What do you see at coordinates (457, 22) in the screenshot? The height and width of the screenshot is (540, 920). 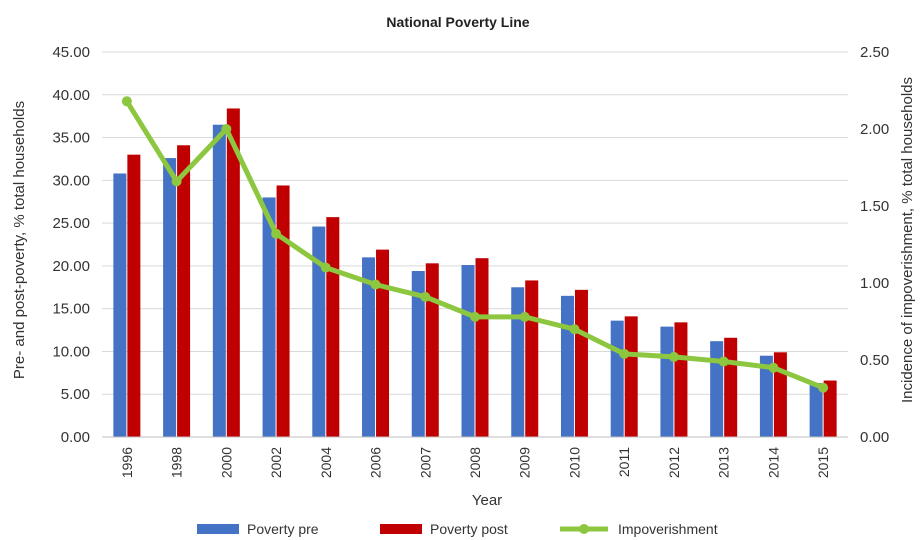 I see `chart-title: National Poverty Line` at bounding box center [457, 22].